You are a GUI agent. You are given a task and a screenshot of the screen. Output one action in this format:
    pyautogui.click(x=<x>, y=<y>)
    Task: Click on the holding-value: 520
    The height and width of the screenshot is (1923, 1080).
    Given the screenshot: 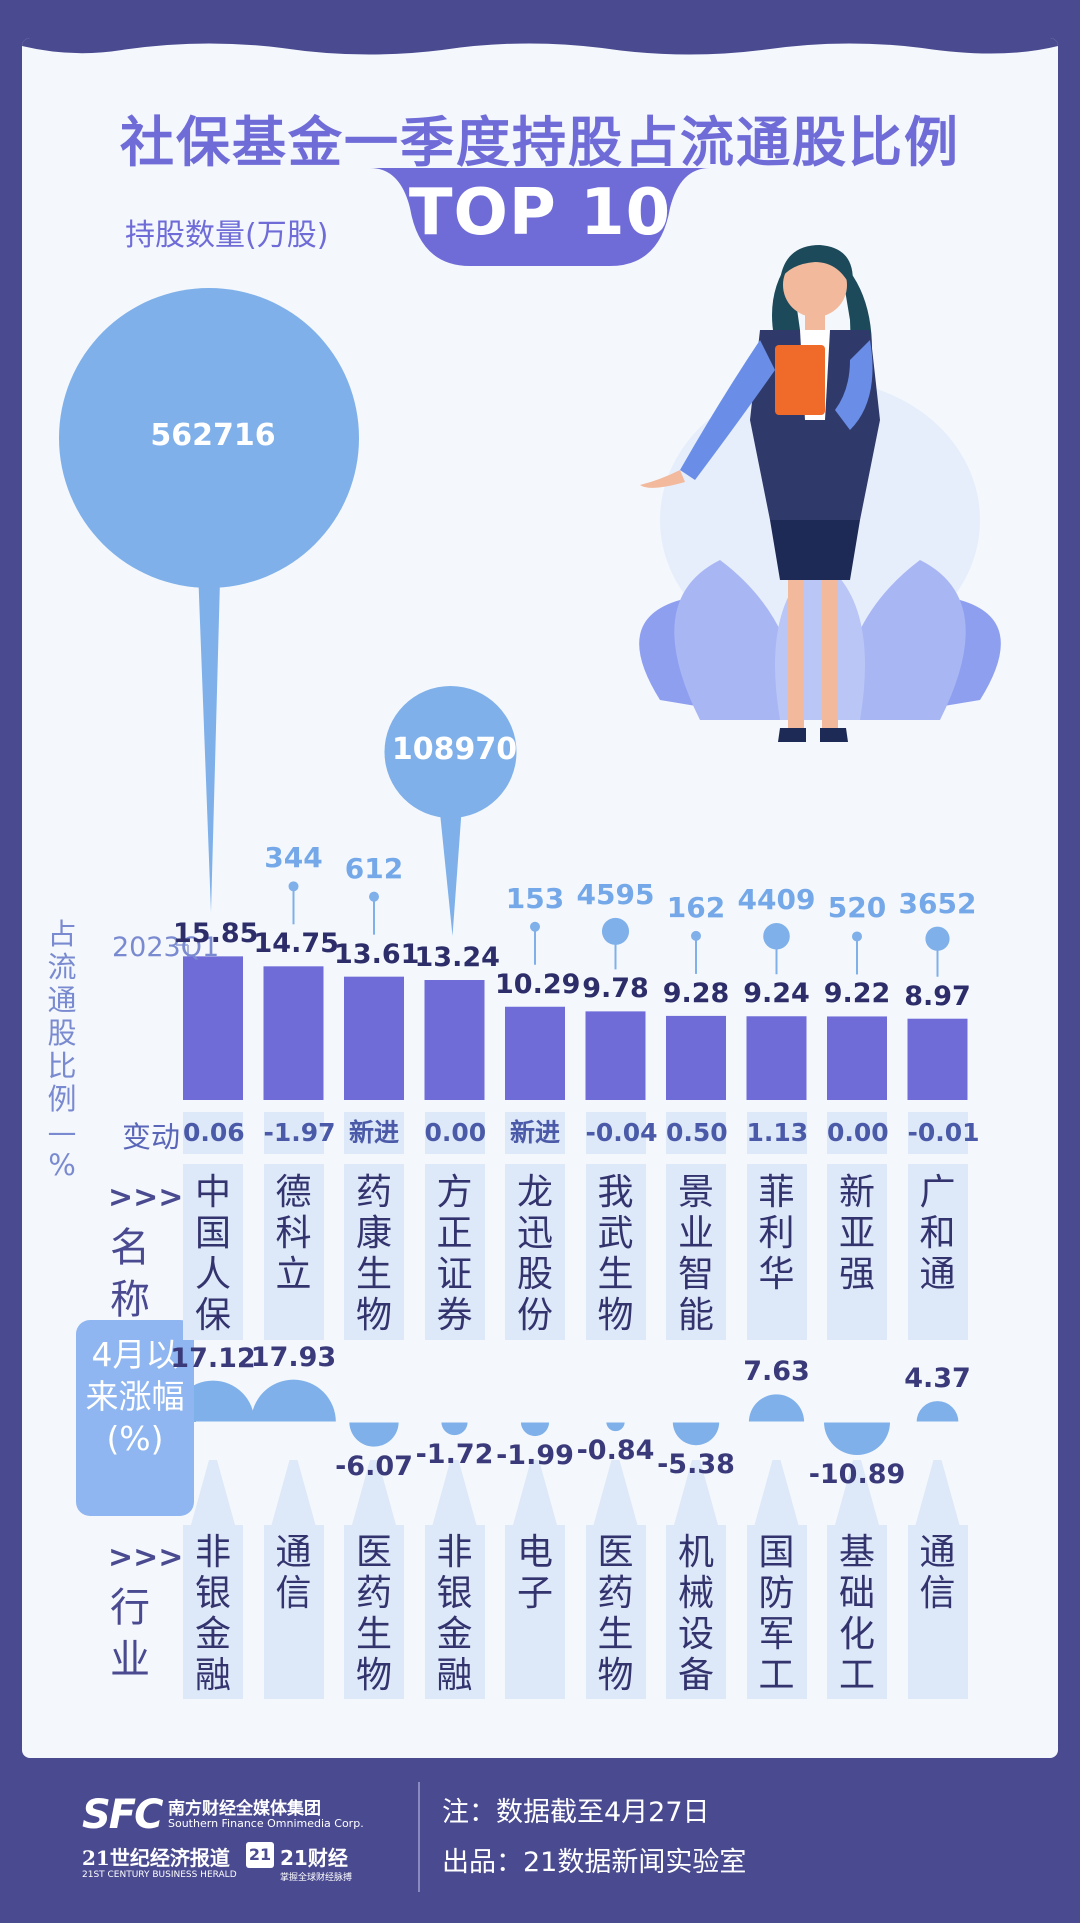 What is the action you would take?
    pyautogui.click(x=857, y=908)
    